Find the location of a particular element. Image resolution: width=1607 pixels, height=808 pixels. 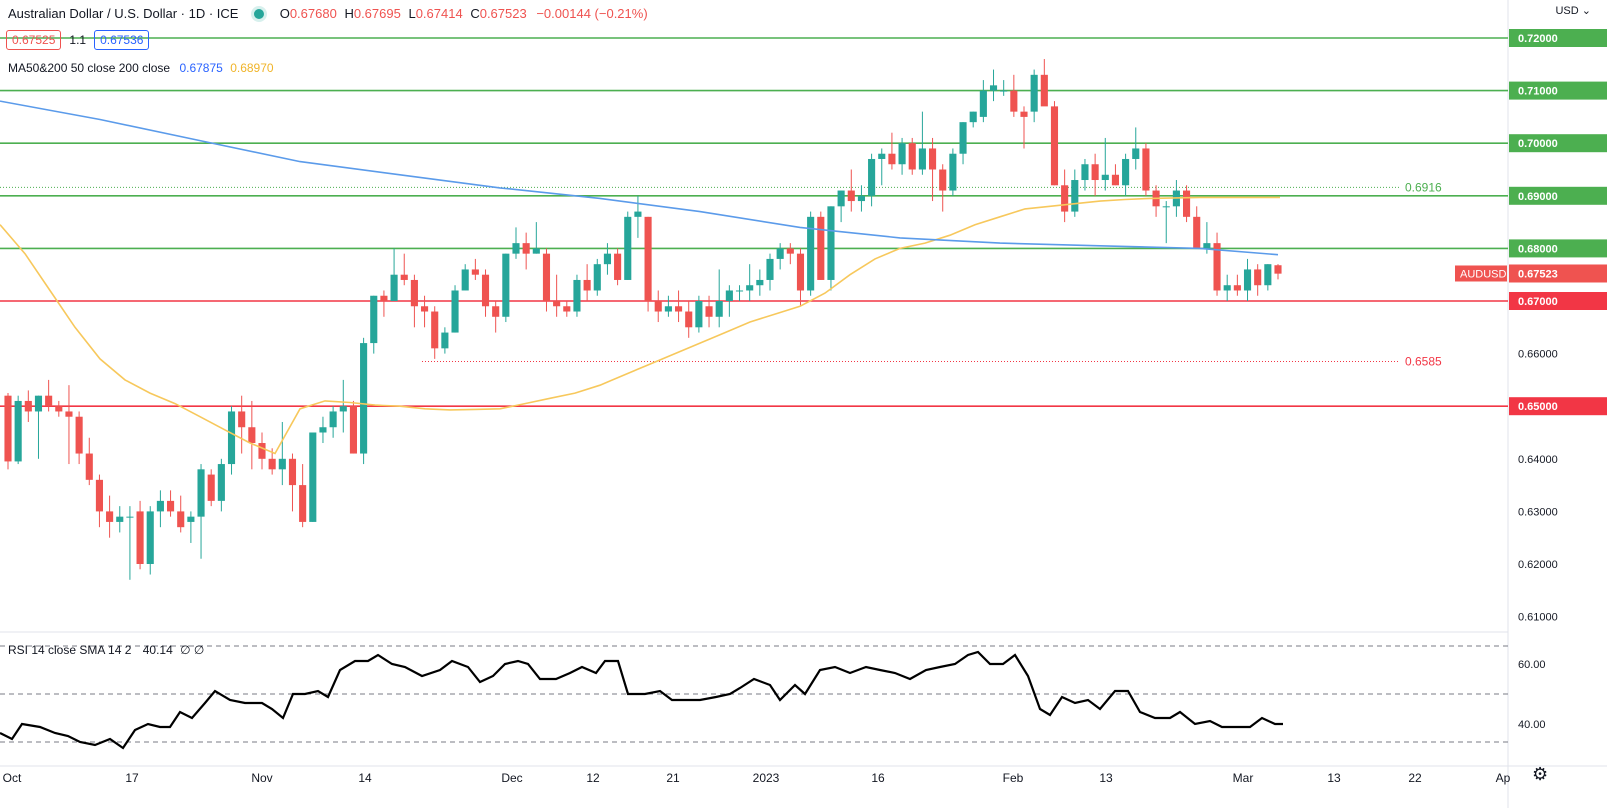

high-label: H is located at coordinates (349, 13).